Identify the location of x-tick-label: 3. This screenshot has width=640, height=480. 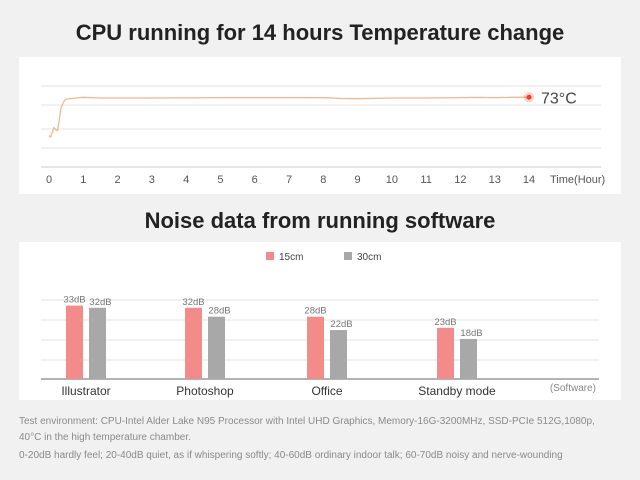
(152, 180).